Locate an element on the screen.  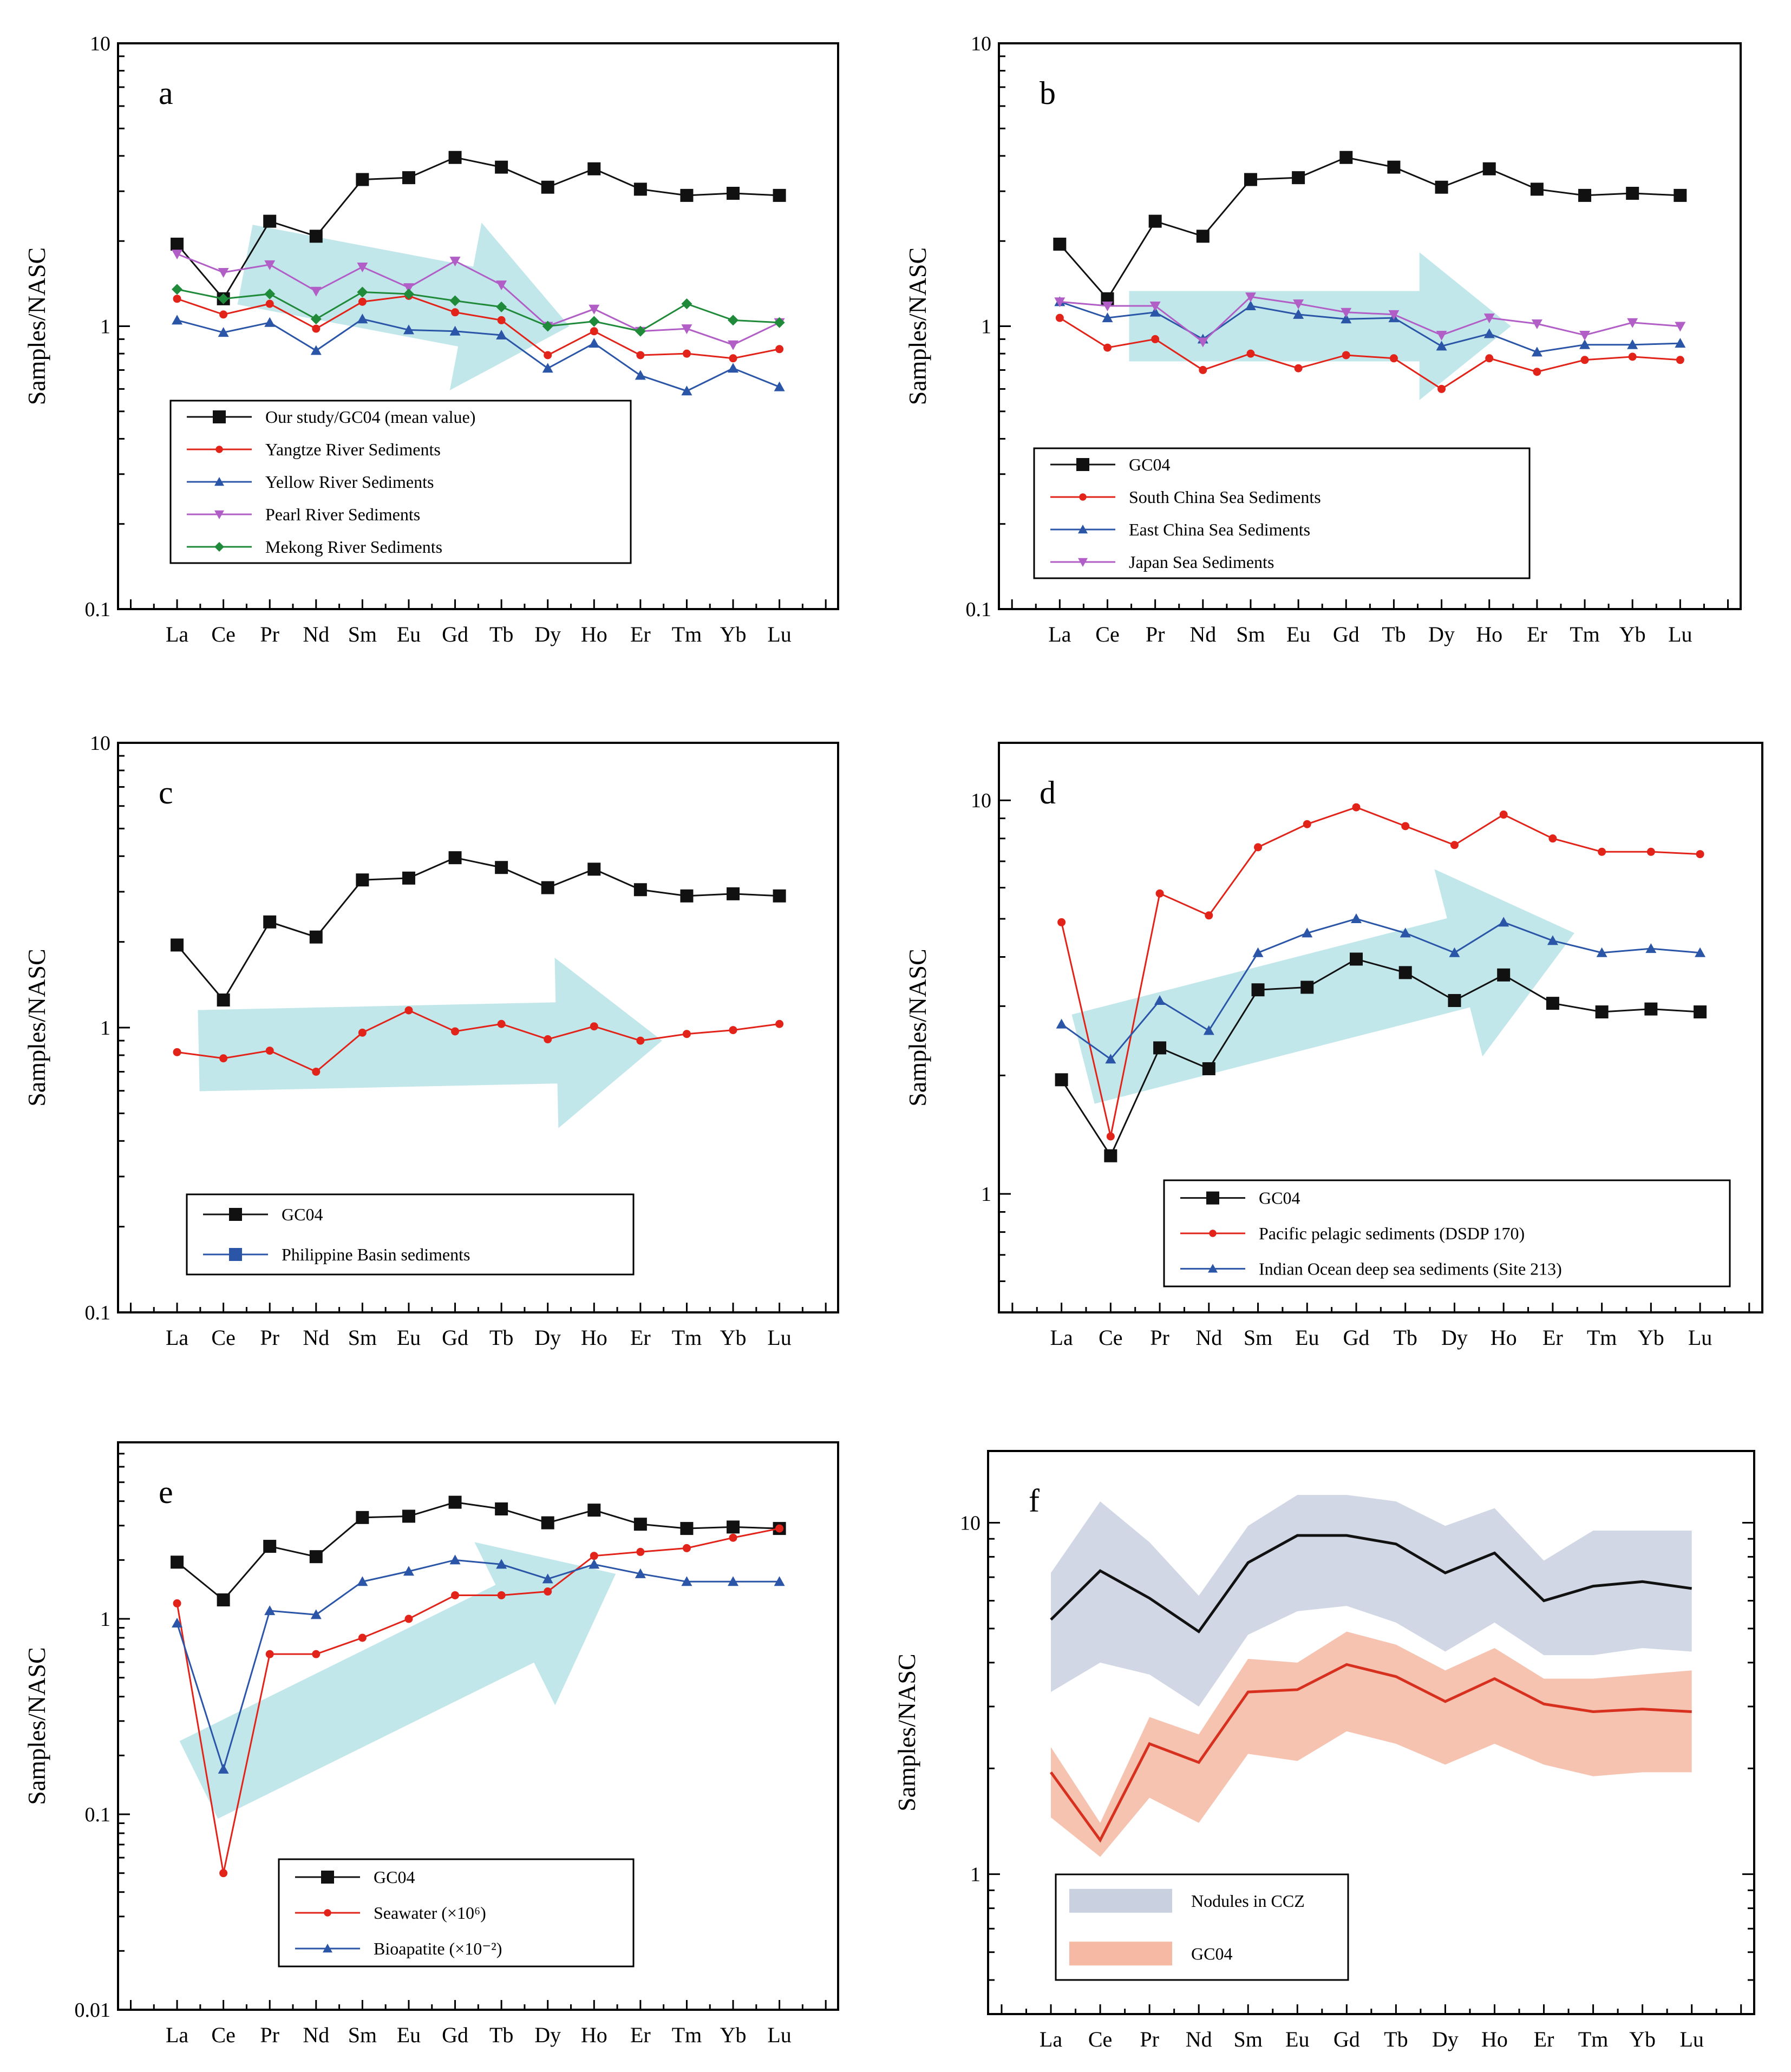
legend-label: Our study/GC04 (mean value) is located at coordinates (370, 417).